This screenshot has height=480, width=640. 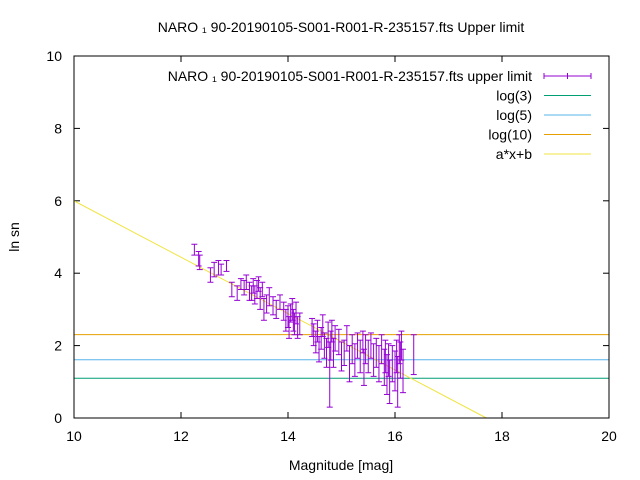 I want to click on y-tick-label: 8, so click(x=58, y=128).